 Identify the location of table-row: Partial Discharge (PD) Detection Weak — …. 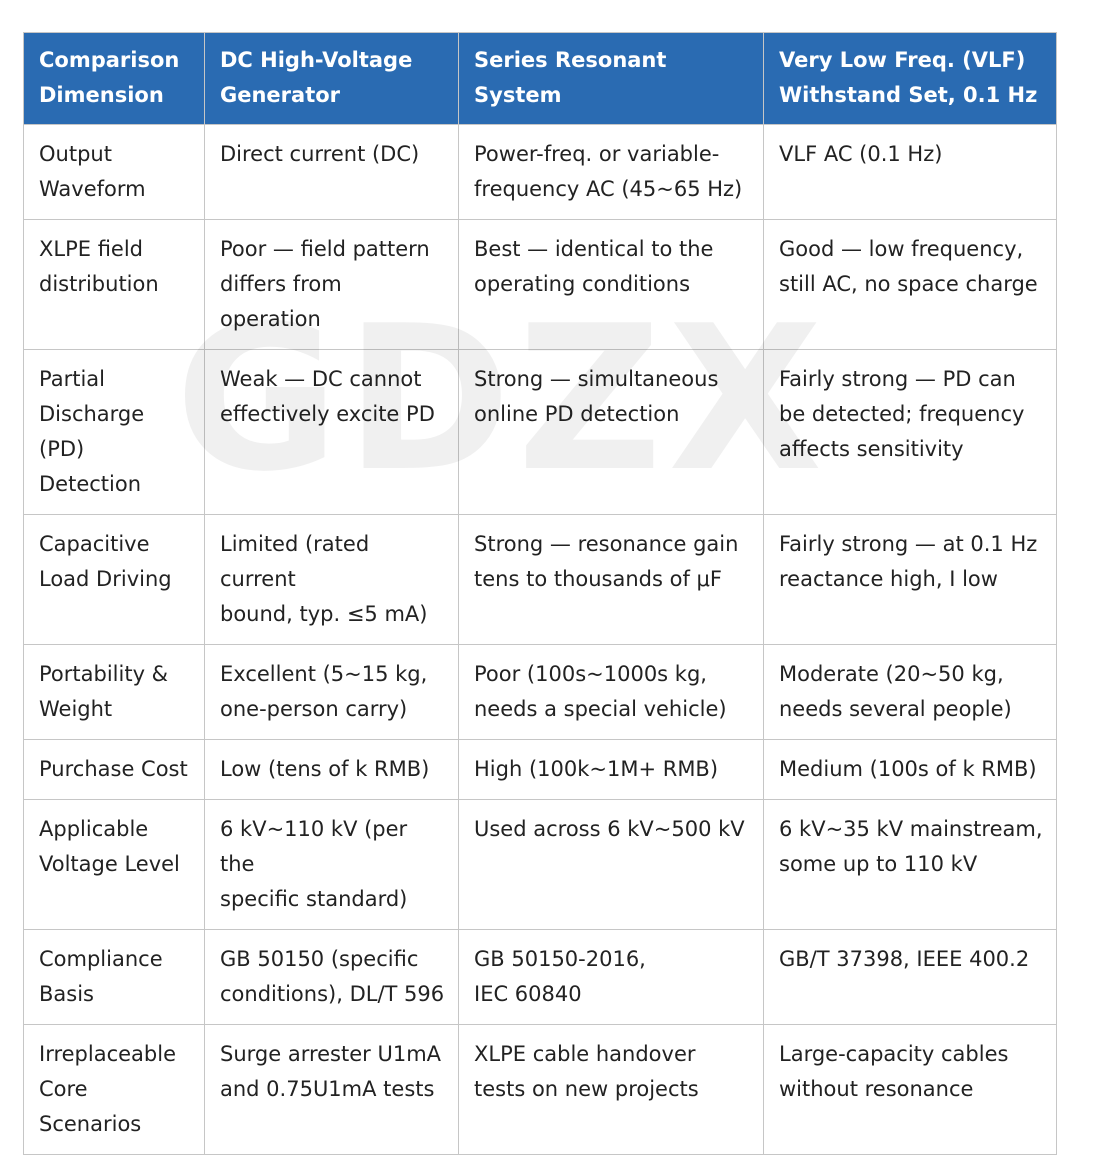
(540, 432).